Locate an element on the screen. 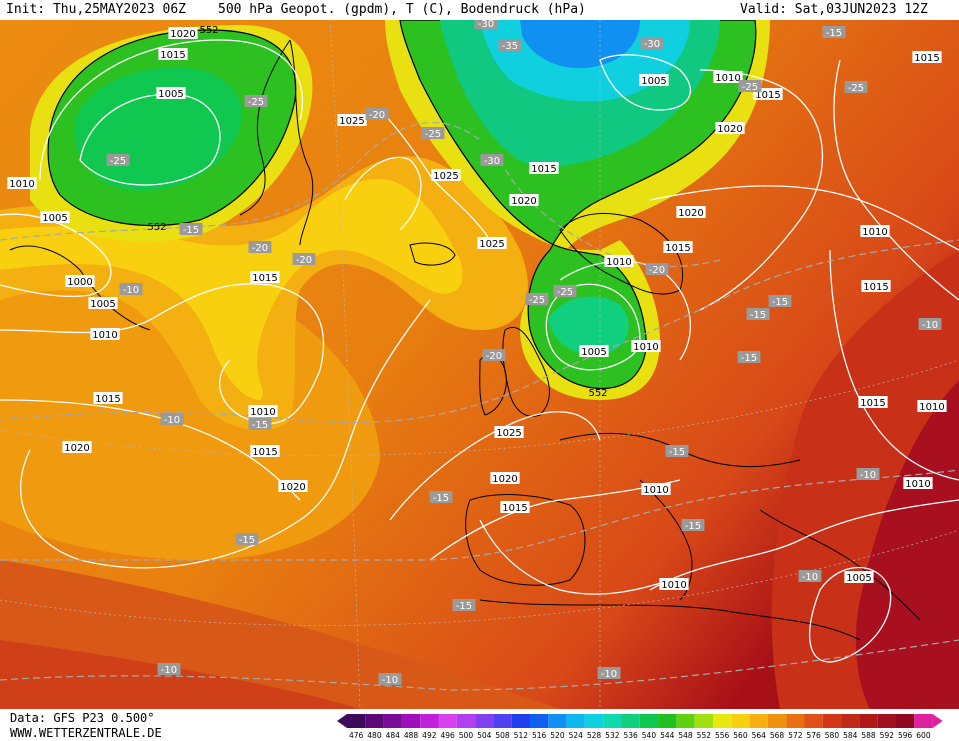  init-time: Init: Thu,25MAY2023 06Z is located at coordinates (96, 9).